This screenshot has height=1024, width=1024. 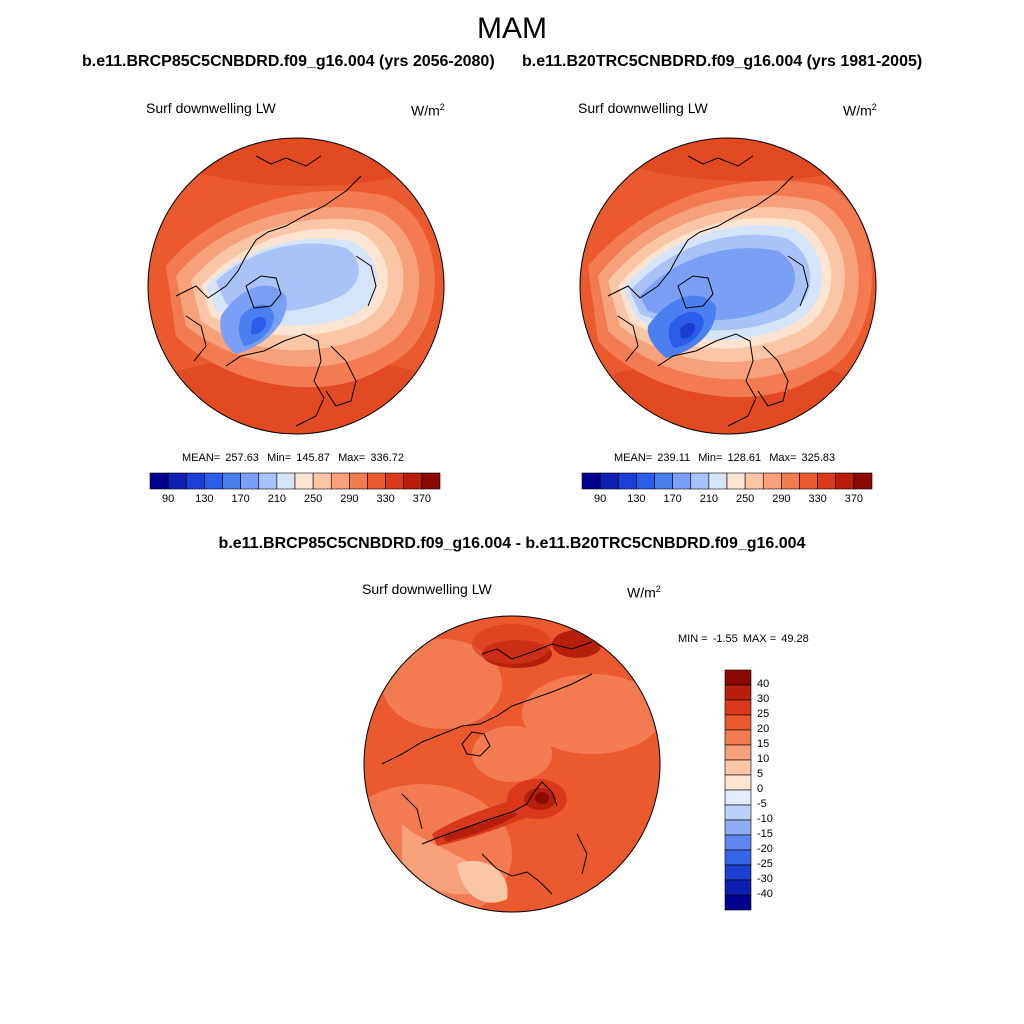 What do you see at coordinates (765, 879) in the screenshot?
I see `diff-colorbar-tick-label: -30` at bounding box center [765, 879].